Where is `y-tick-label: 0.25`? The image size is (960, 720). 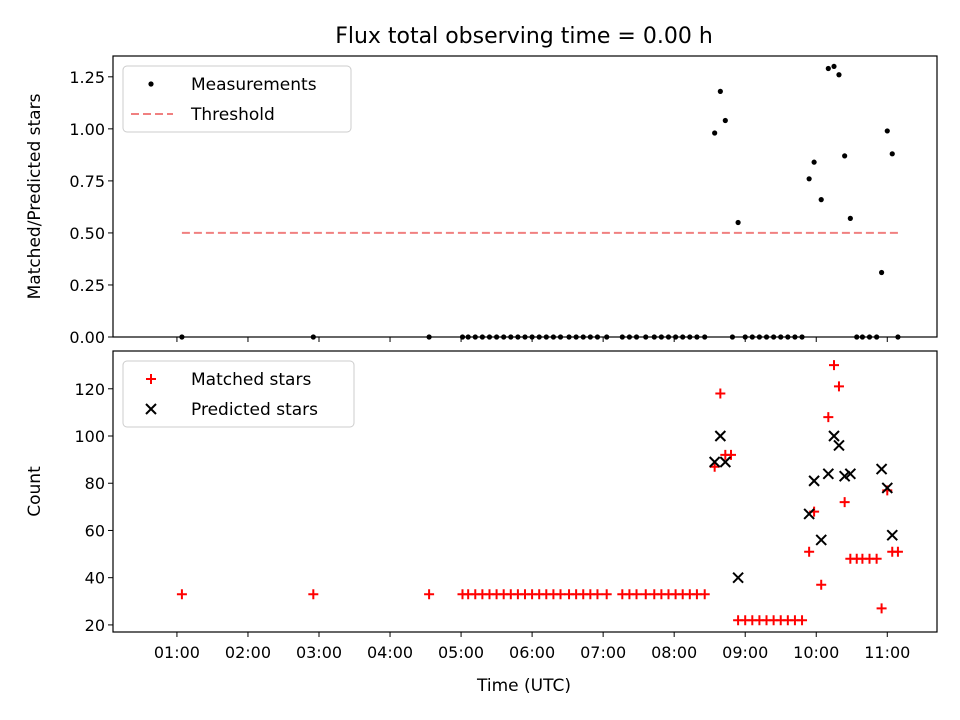
y-tick-label: 0.25 is located at coordinates (87, 285).